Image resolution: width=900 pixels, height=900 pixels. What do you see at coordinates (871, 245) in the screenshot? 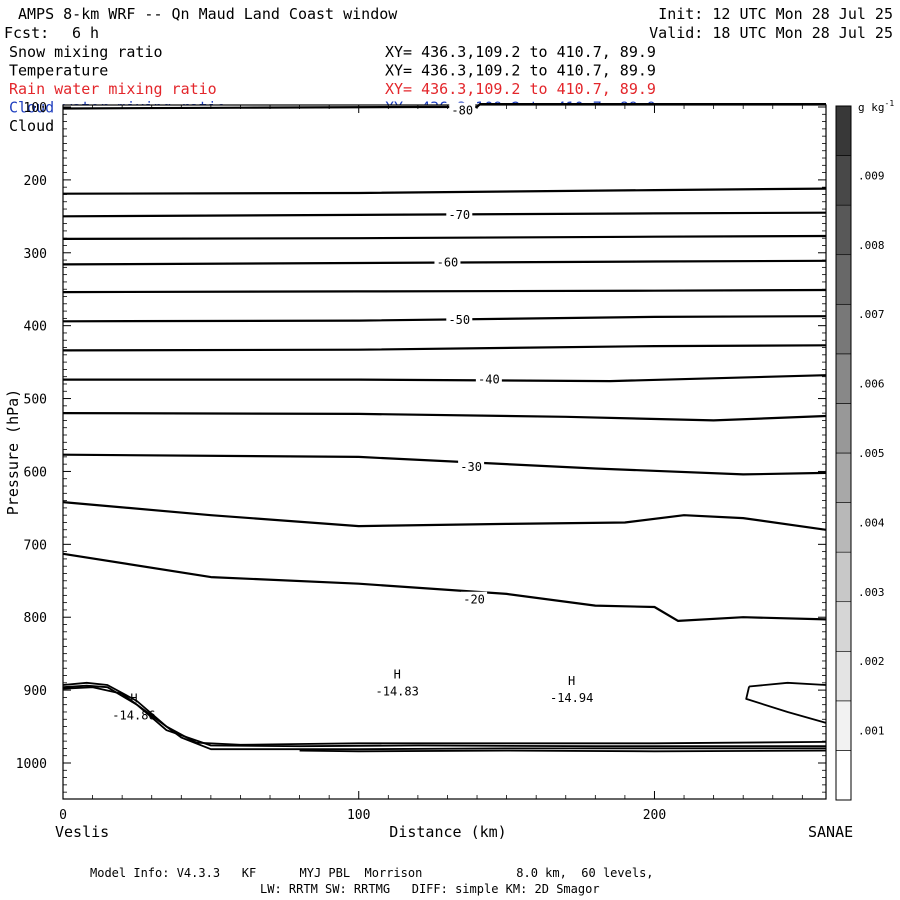
I see `colorbar-tick-label: .008` at bounding box center [871, 245].